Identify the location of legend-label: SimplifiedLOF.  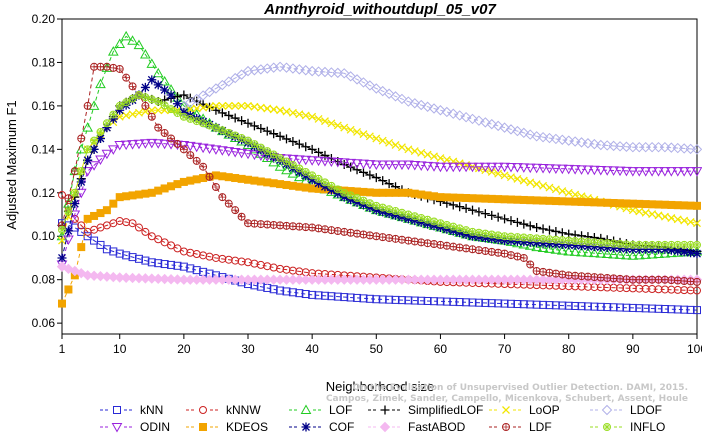
(445, 410).